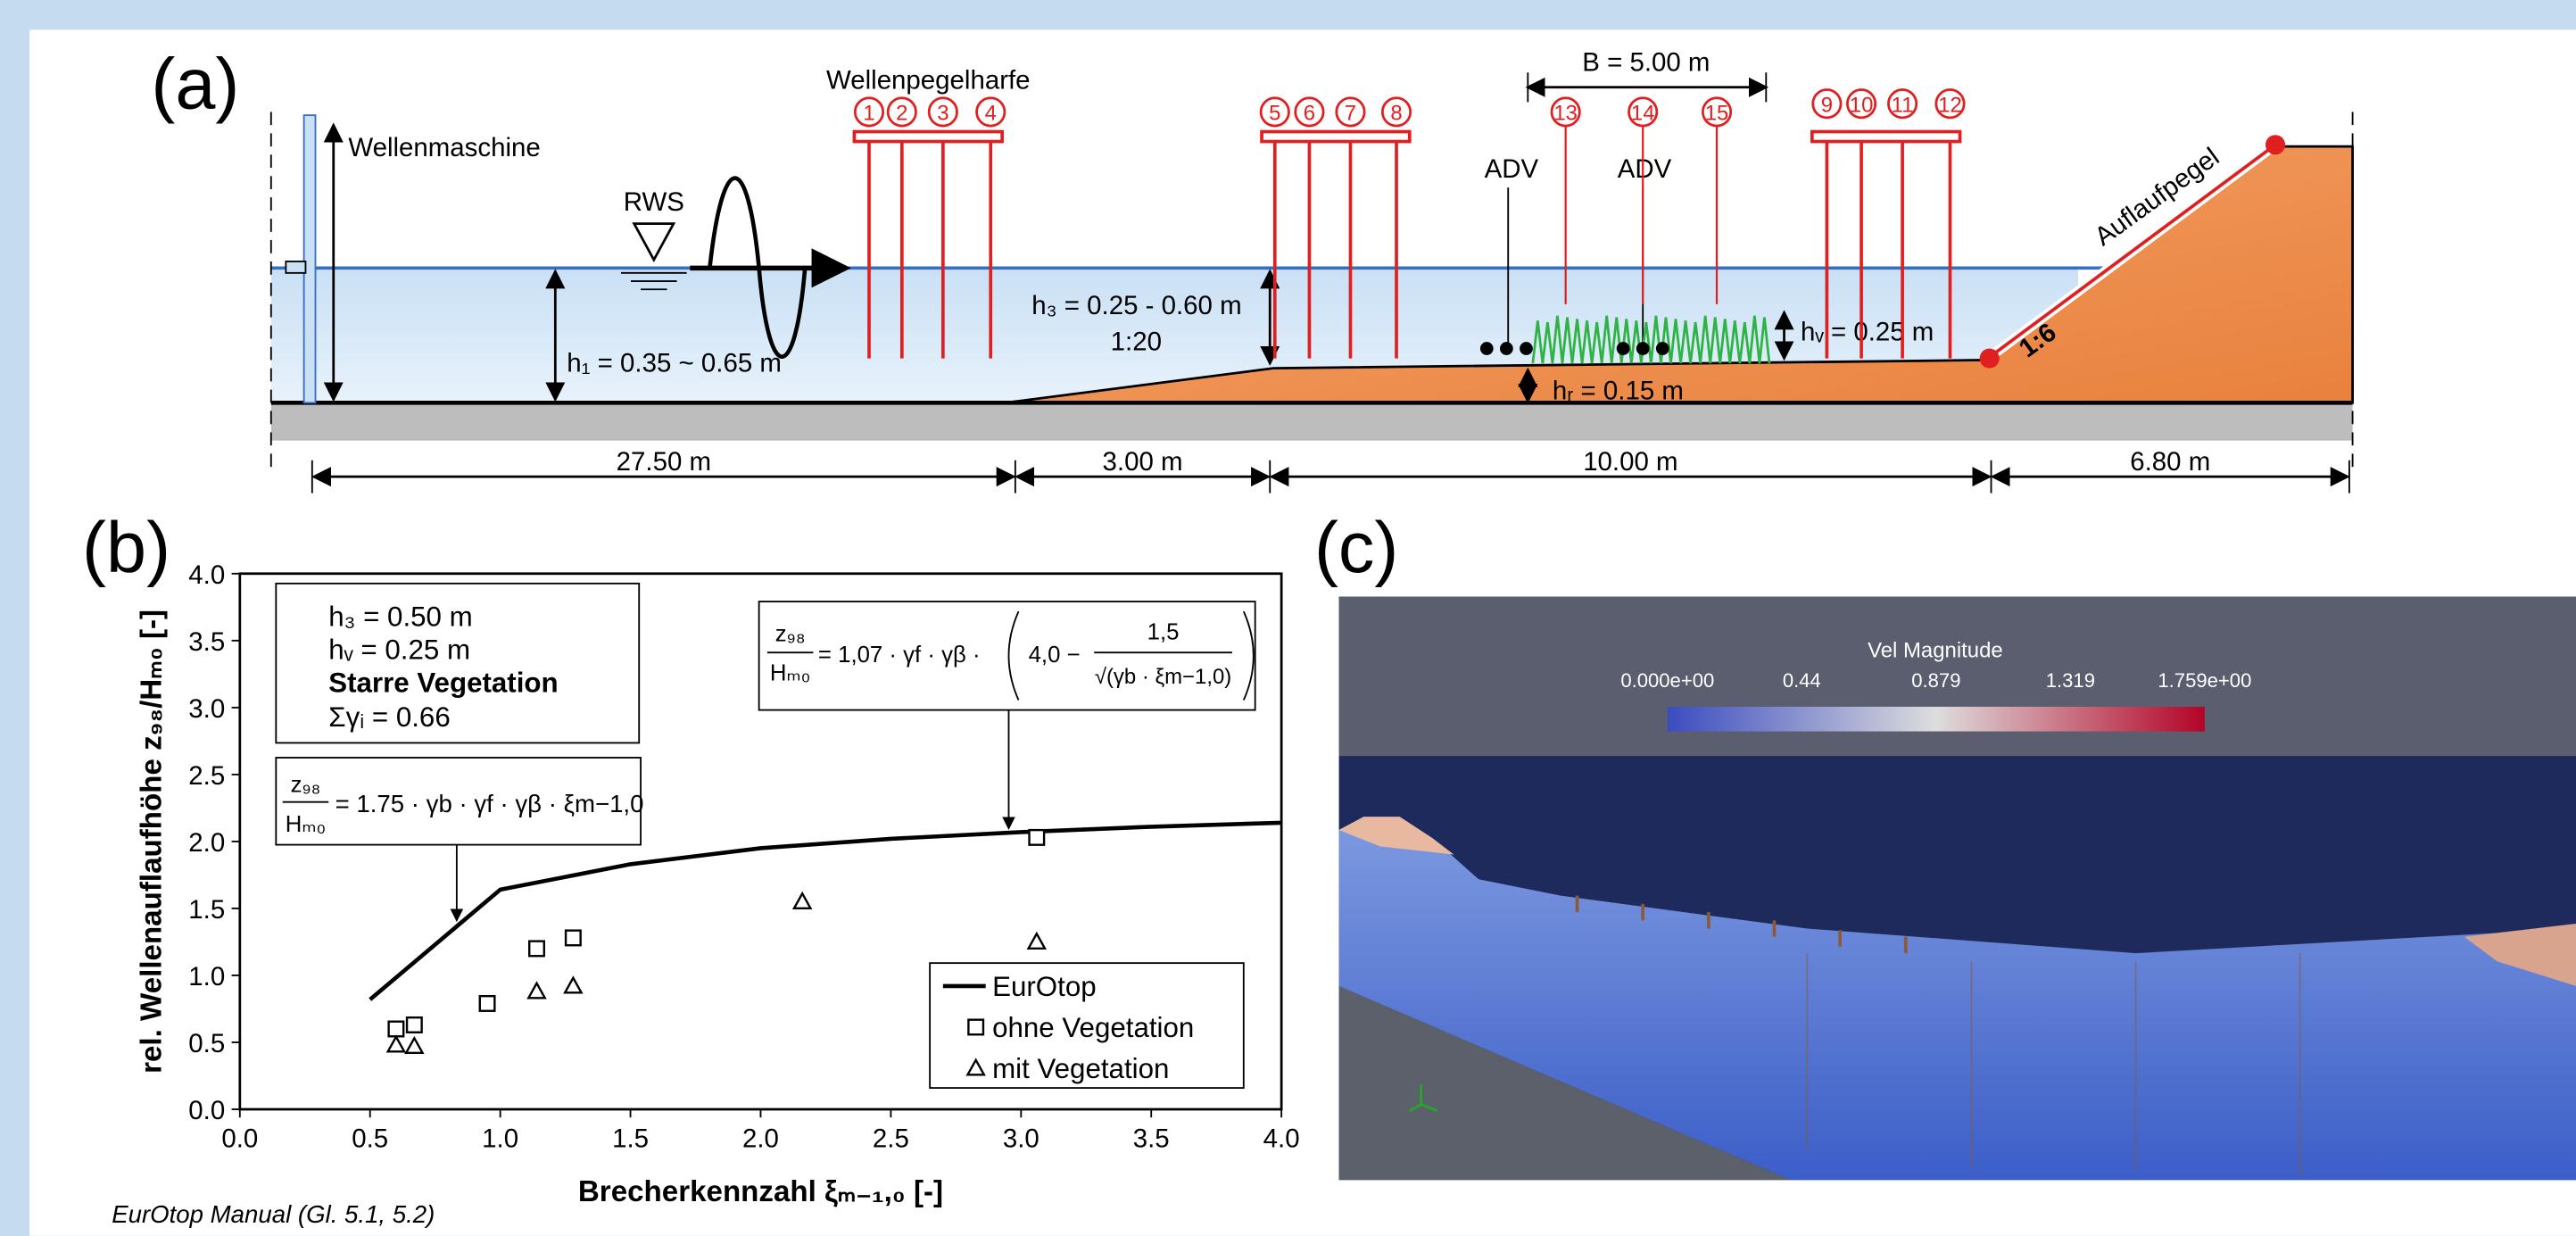 This screenshot has width=2576, height=1236. What do you see at coordinates (1630, 462) in the screenshot?
I see `dimension-label: 10.00 m` at bounding box center [1630, 462].